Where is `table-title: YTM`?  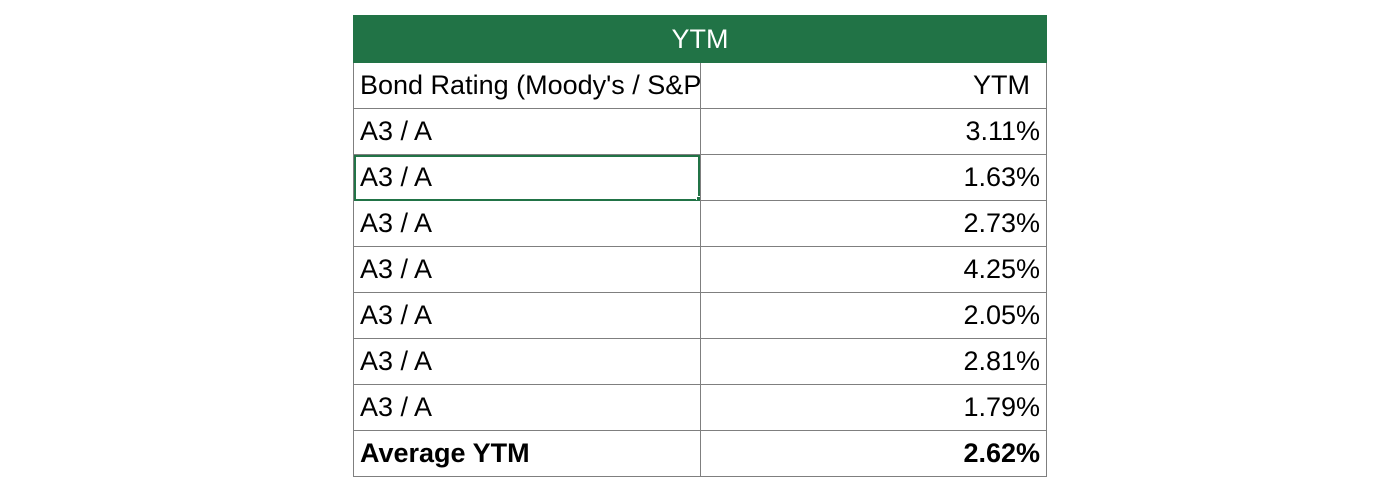
table-title: YTM is located at coordinates (700, 39).